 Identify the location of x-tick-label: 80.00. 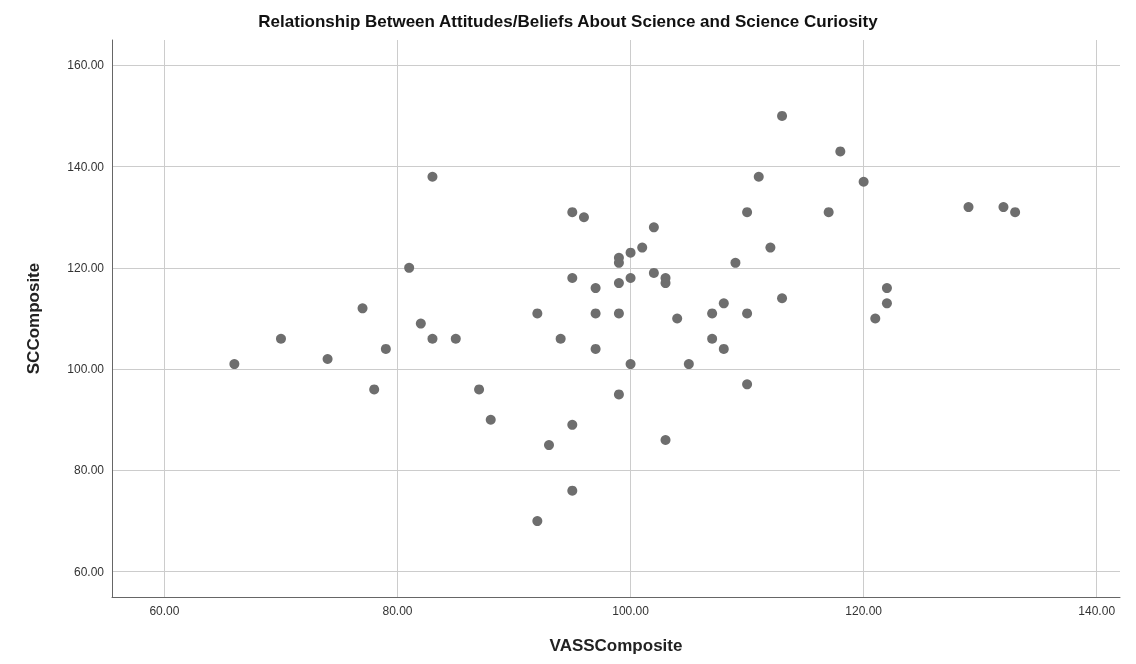
(397, 611).